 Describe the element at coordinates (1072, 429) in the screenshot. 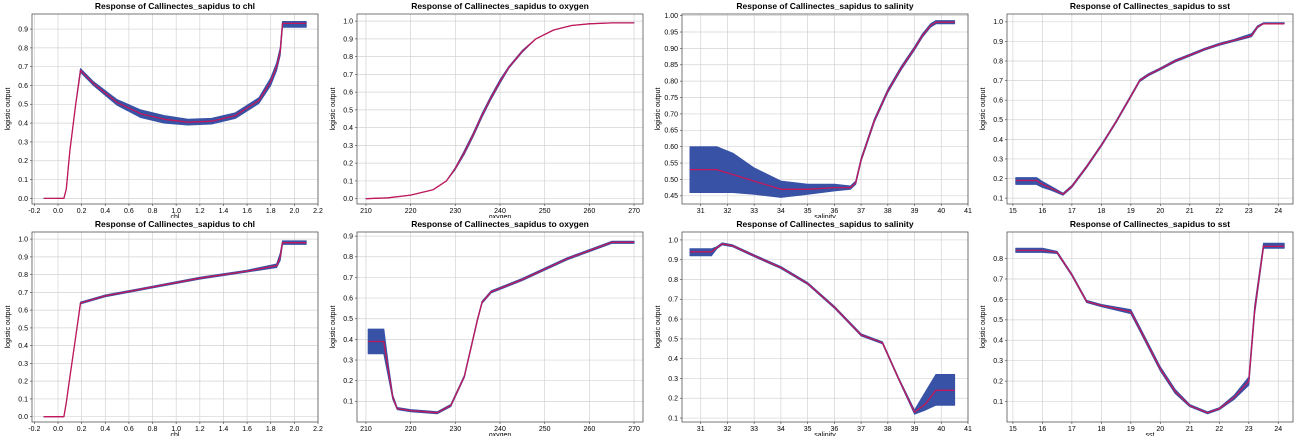

I see `x-tick-label: 17` at that location.